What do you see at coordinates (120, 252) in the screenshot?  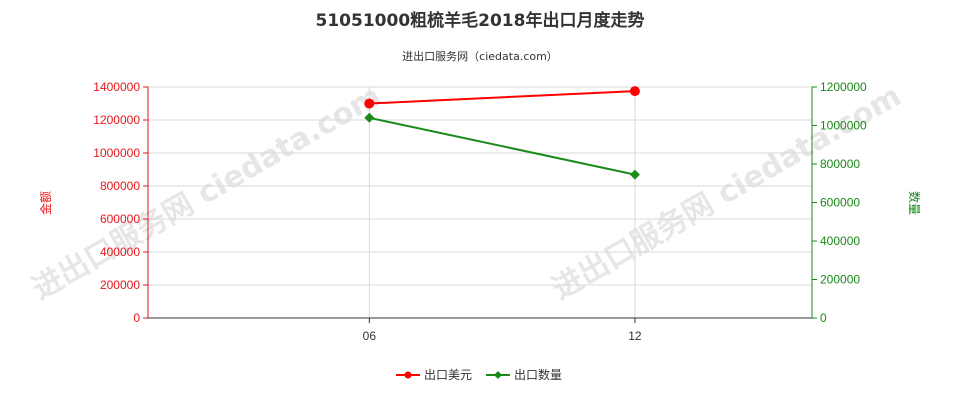 I see `left-axis-tick-label: 400000` at bounding box center [120, 252].